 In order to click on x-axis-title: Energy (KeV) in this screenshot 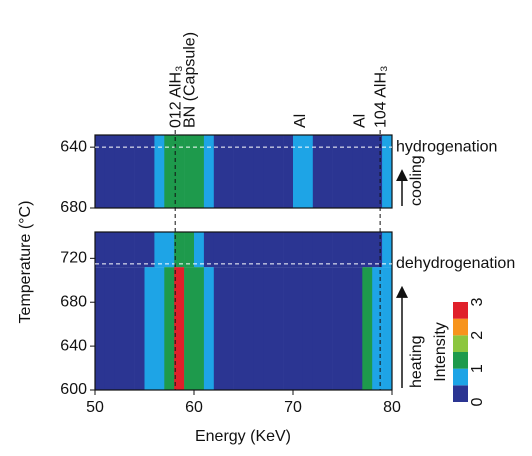, I will do `click(243, 436)`.